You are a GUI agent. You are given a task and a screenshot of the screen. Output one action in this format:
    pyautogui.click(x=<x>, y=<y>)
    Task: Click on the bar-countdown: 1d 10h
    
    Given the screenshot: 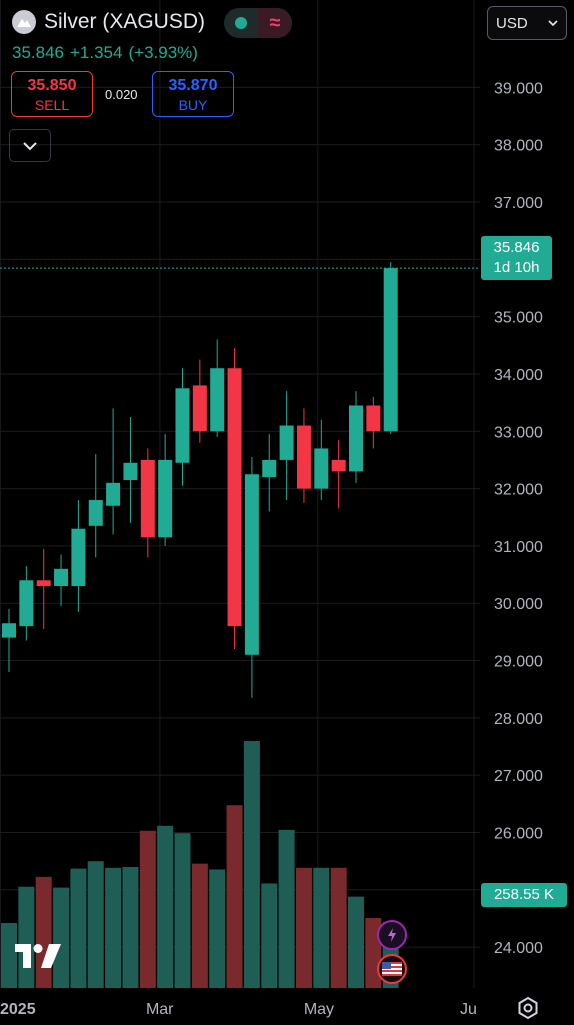 What is the action you would take?
    pyautogui.click(x=516, y=267)
    